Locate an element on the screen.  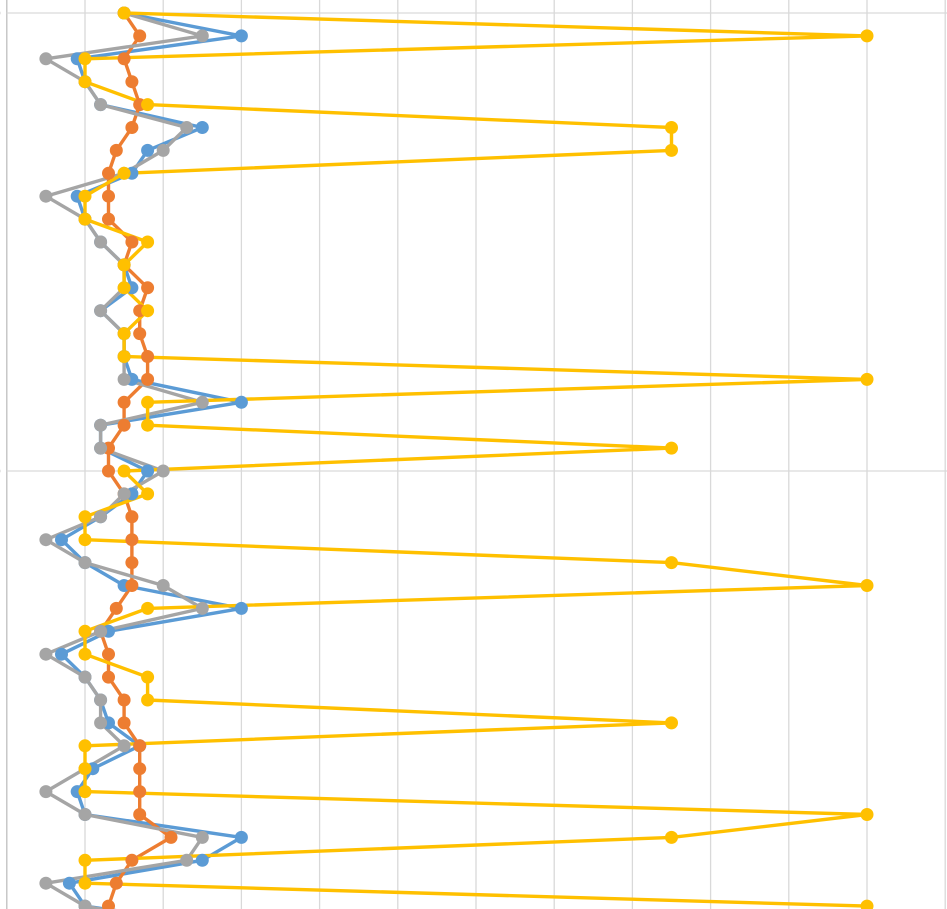
y-tick-label: 40 is located at coordinates (0, 471).